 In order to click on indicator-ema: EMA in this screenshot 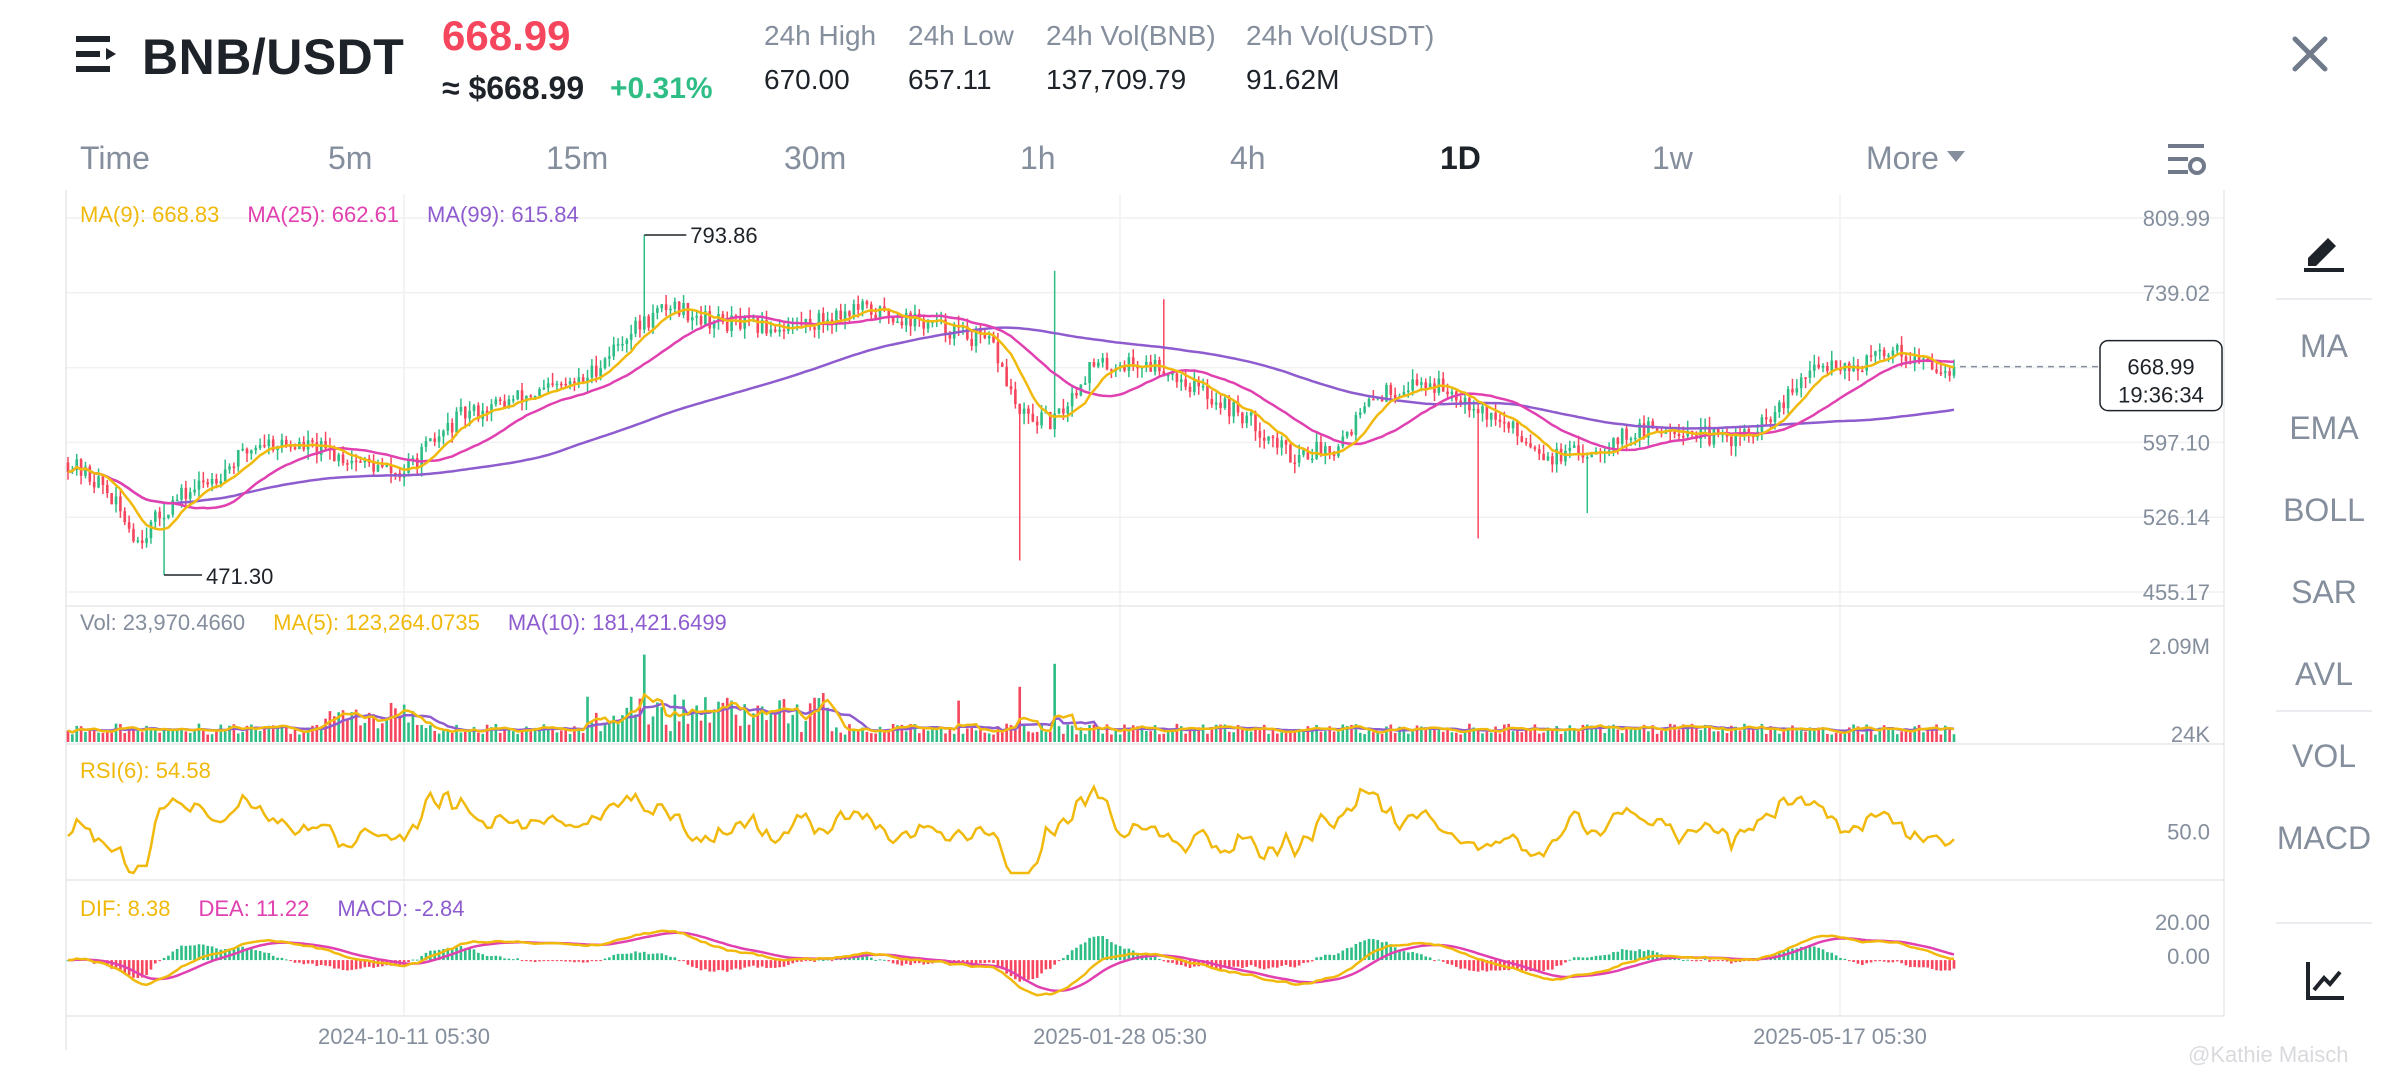, I will do `click(2324, 428)`.